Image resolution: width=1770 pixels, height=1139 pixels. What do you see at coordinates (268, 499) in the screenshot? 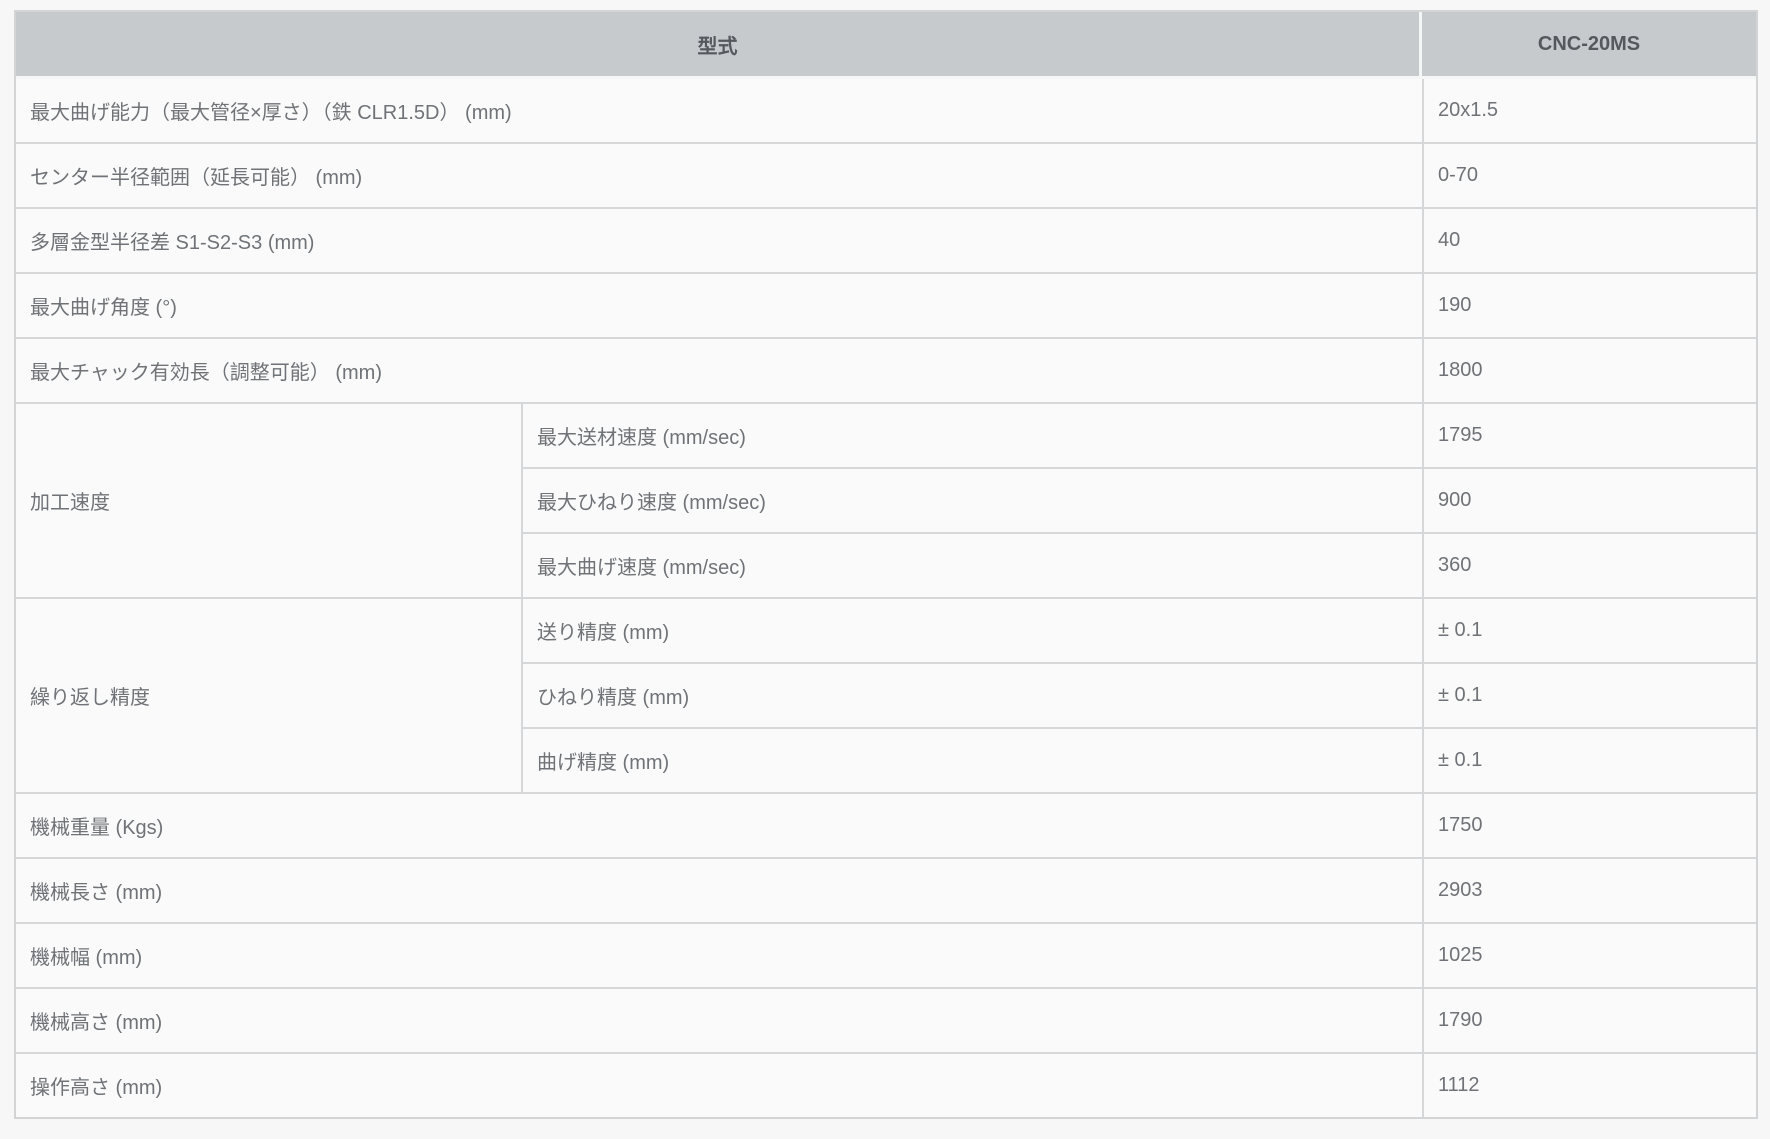
I see `group-label-cell: 加工速度` at bounding box center [268, 499].